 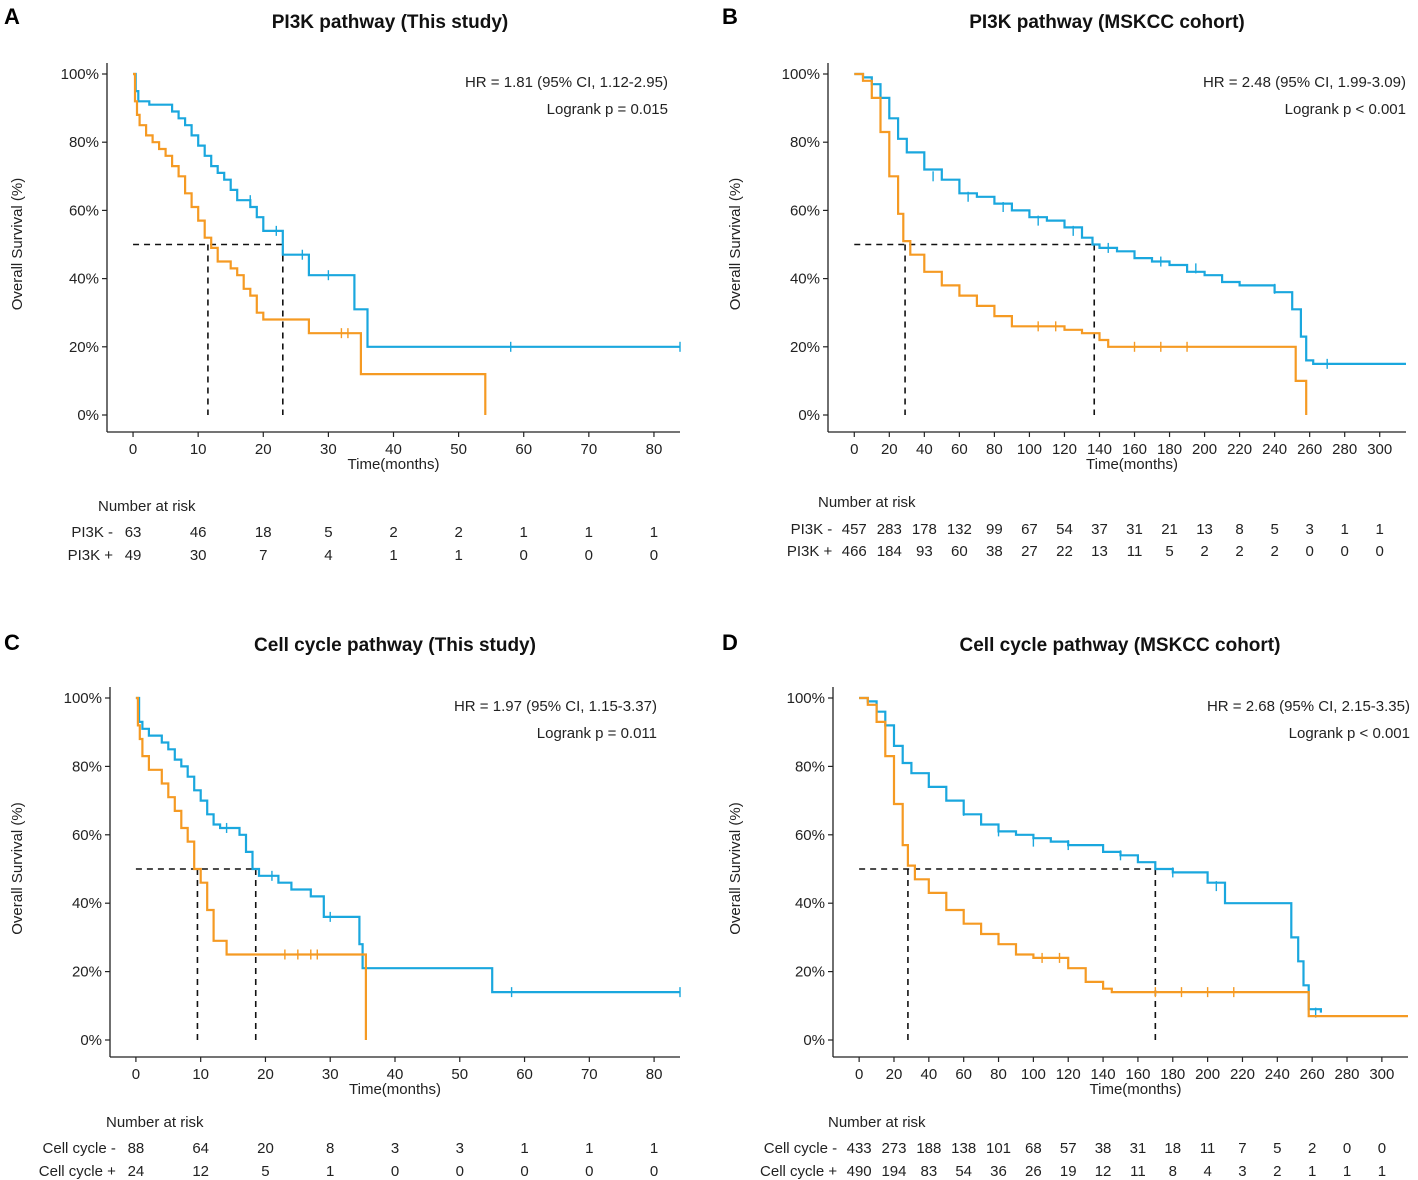 I want to click on risk-count: 60, so click(x=959, y=551).